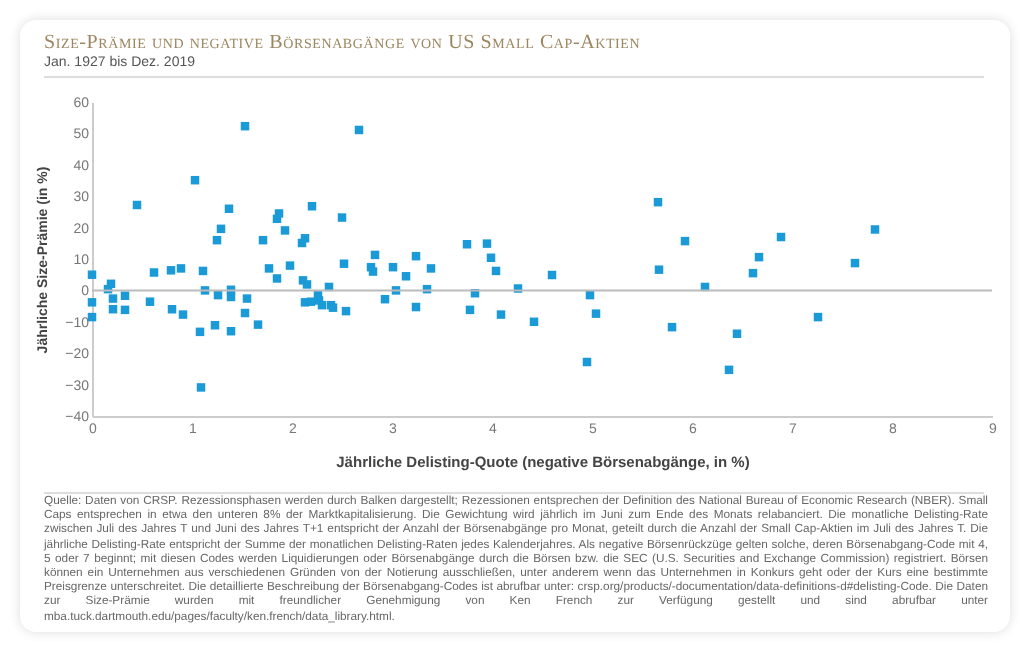 Image resolution: width=1030 pixels, height=646 pixels. I want to click on chart-title: Size-Prämie und negative Börsenabgänge von US Small Cap-Aktien, so click(342, 43).